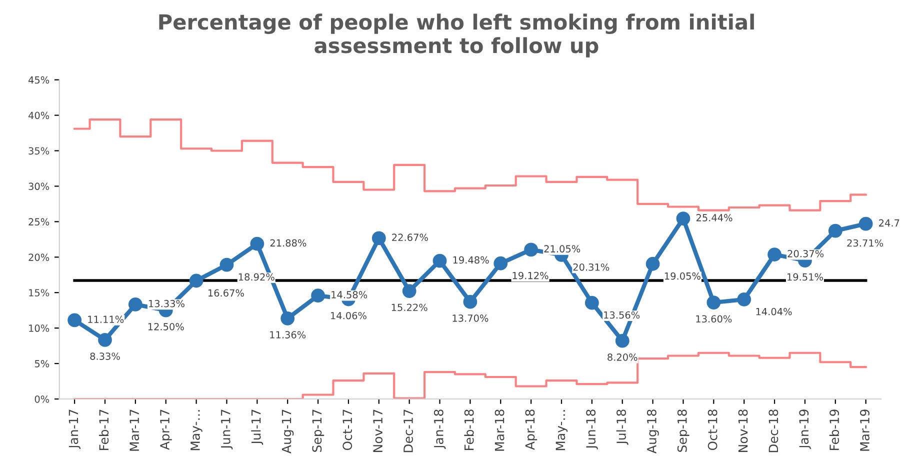 The image size is (913, 456). I want to click on y-tick-label: 10%, so click(39, 328).